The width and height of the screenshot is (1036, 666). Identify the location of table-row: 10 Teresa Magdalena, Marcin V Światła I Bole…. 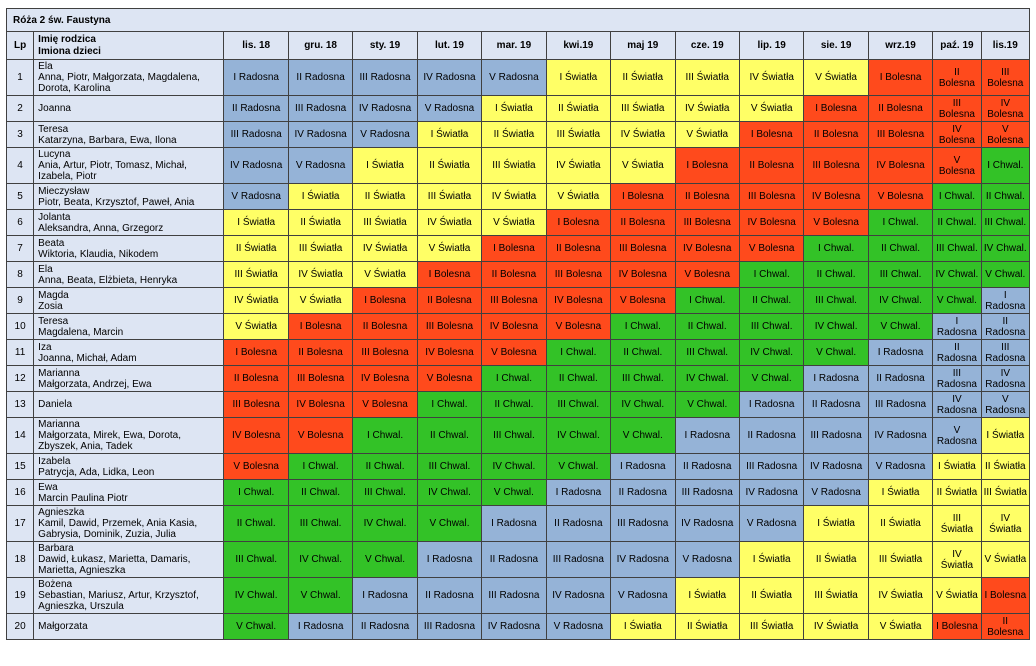
(518, 326).